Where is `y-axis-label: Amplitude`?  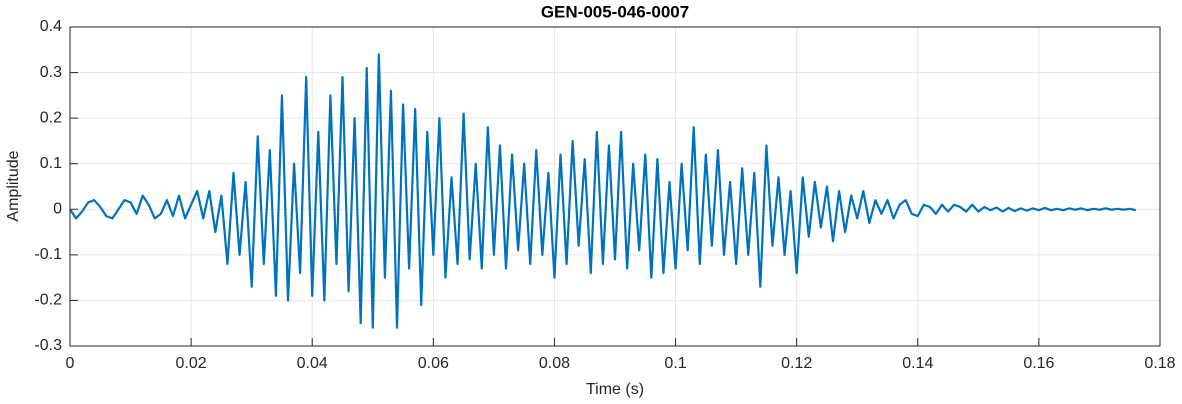 y-axis-label: Amplitude is located at coordinates (13, 185).